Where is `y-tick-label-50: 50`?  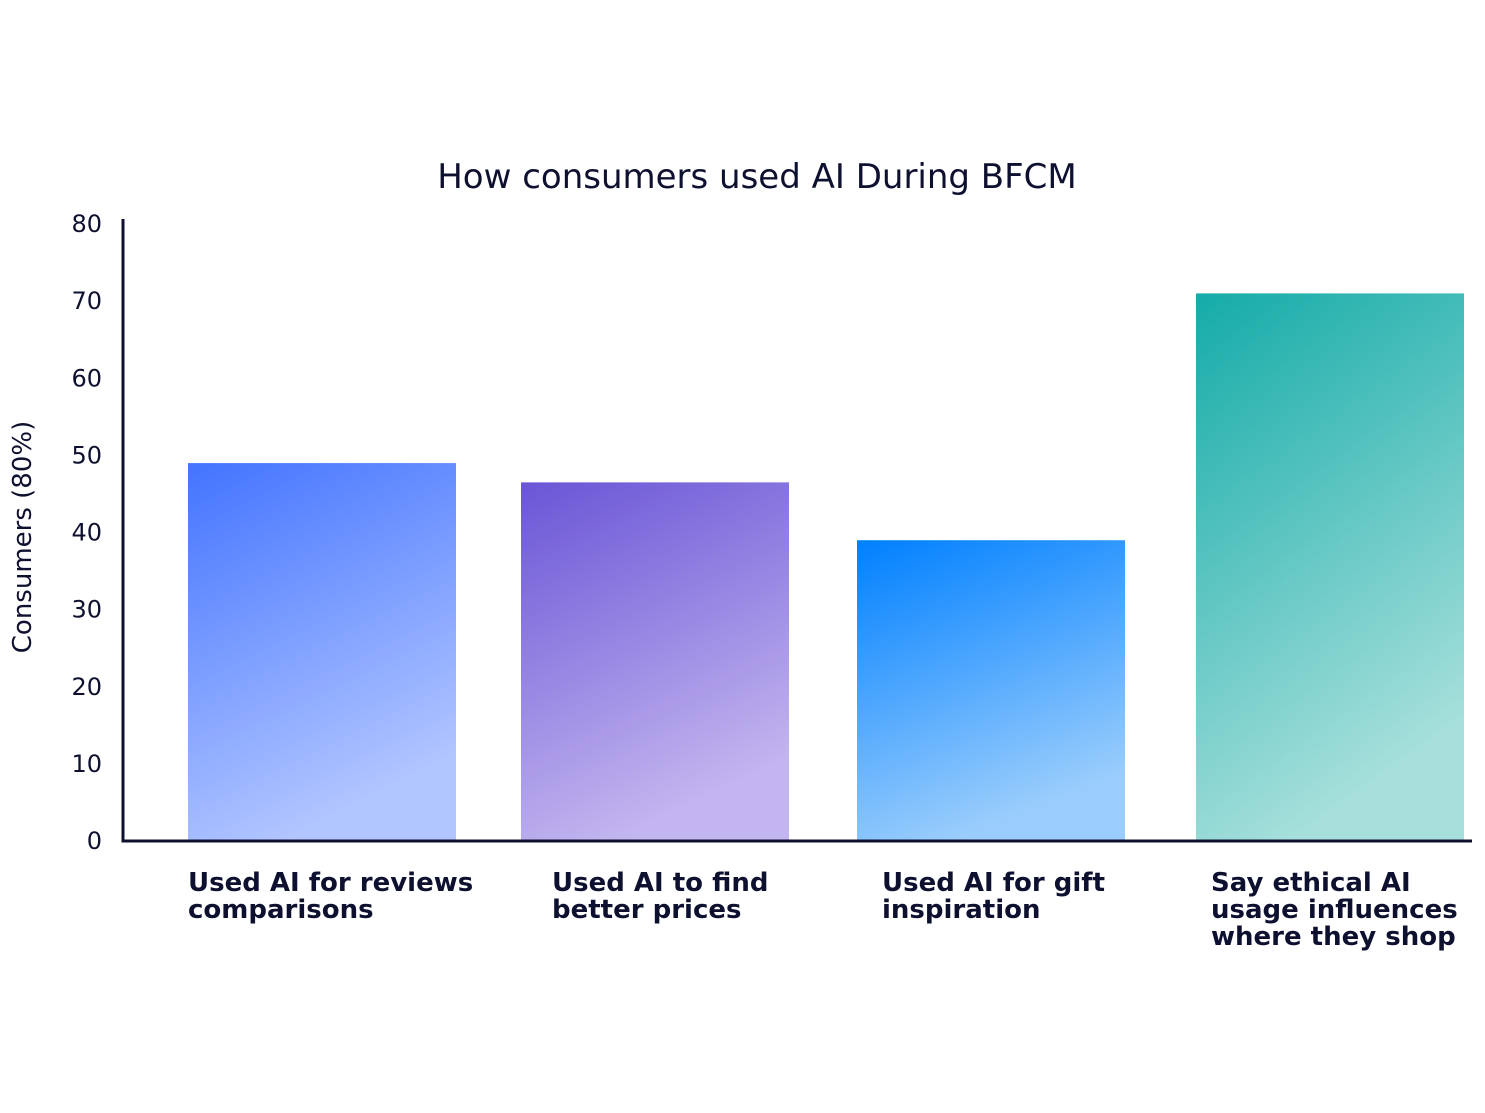 y-tick-label-50: 50 is located at coordinates (86, 455).